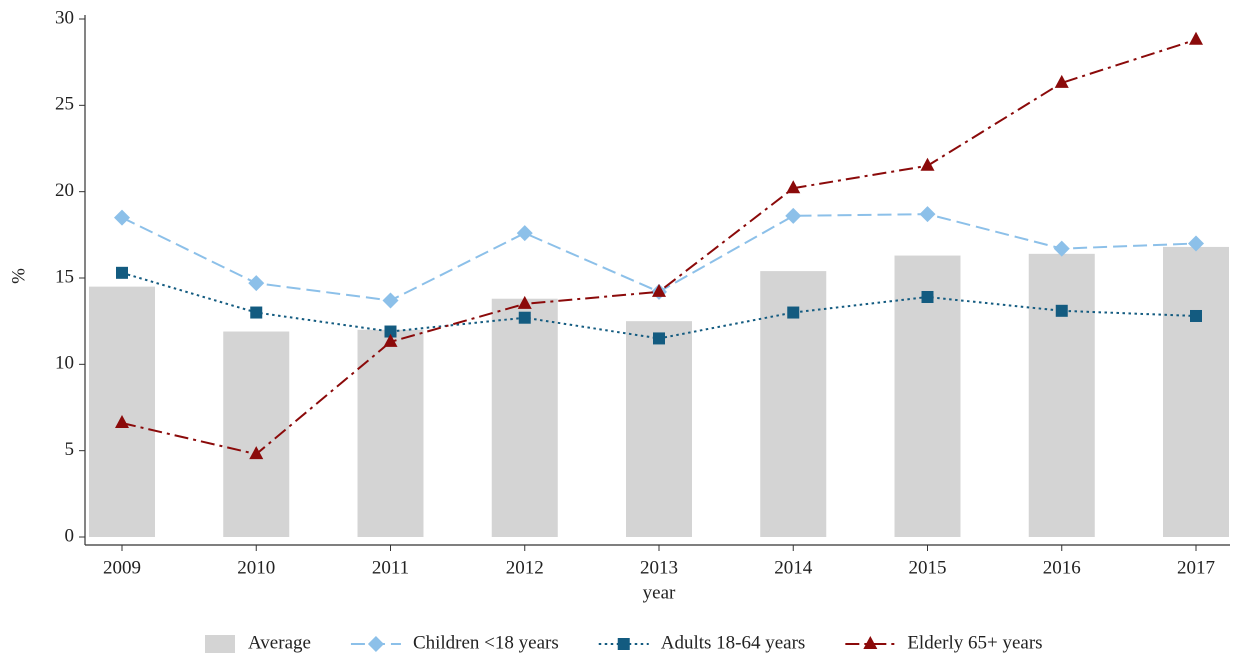 The image size is (1233, 665). Describe the element at coordinates (486, 642) in the screenshot. I see `legend-label: Children <18 years` at that location.